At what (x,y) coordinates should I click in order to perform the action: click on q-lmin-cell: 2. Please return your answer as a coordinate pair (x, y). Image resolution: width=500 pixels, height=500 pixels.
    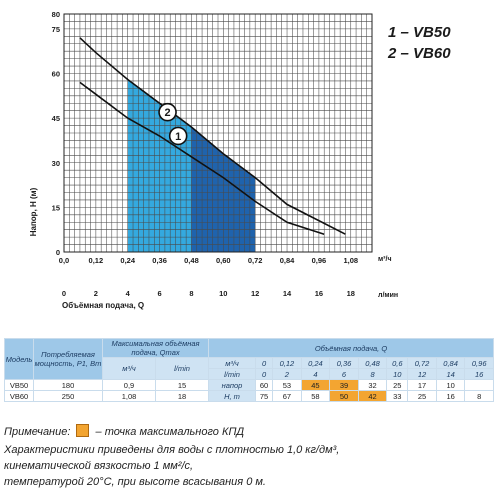
    Looking at the image, I should click on (287, 374).